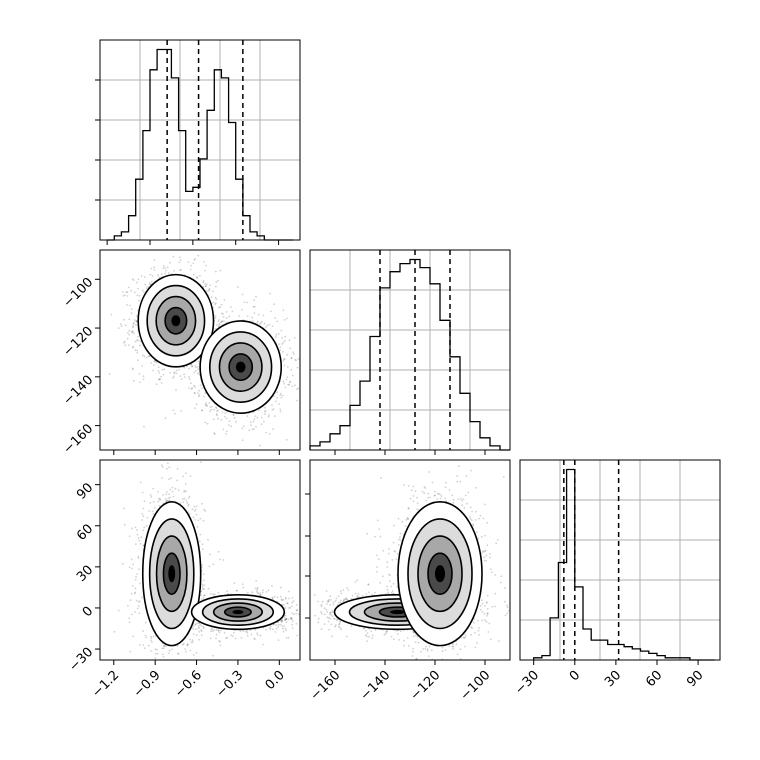 The height and width of the screenshot is (760, 760). Describe the element at coordinates (325, 446) in the screenshot. I see `diag-1-hist-bin` at that location.